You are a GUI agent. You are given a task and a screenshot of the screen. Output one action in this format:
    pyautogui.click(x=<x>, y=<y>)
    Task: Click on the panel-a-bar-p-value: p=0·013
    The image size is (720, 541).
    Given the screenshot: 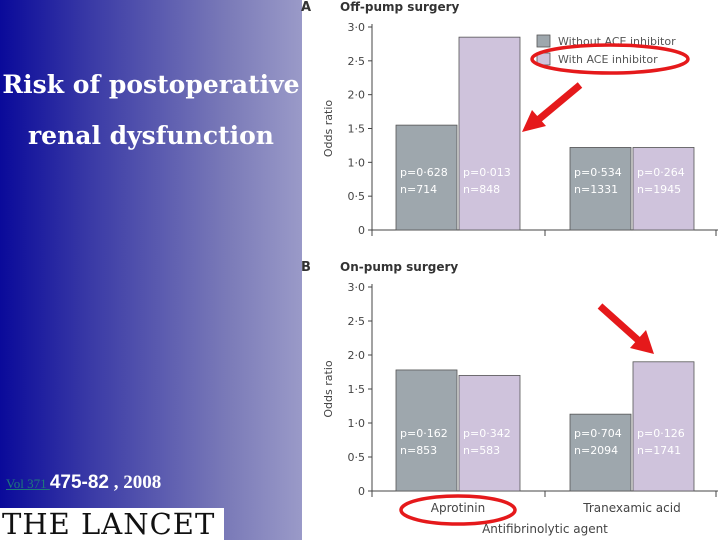 What is the action you would take?
    pyautogui.click(x=487, y=172)
    